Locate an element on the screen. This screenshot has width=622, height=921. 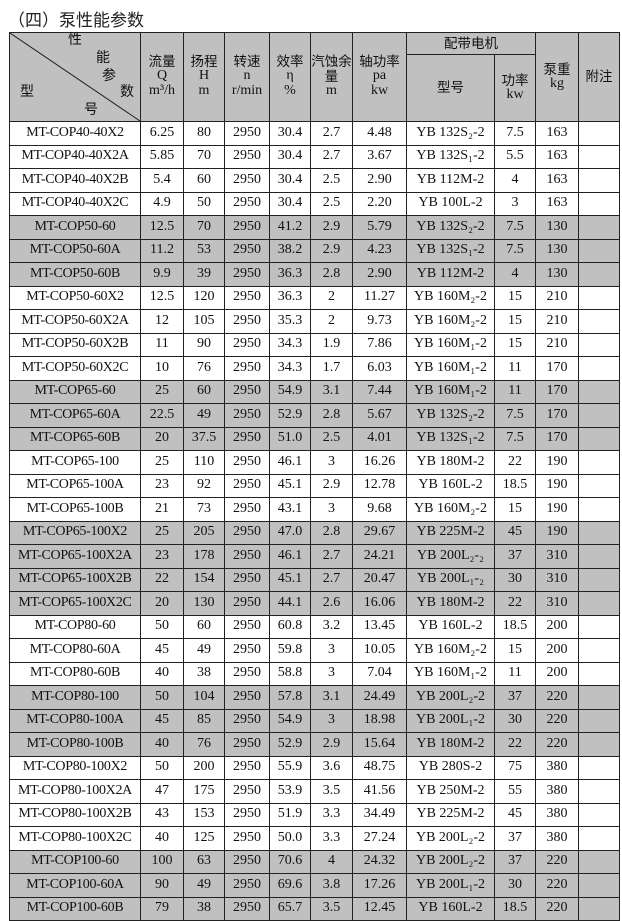
cell-motor-model: YB 250M-2 is located at coordinates (450, 791).